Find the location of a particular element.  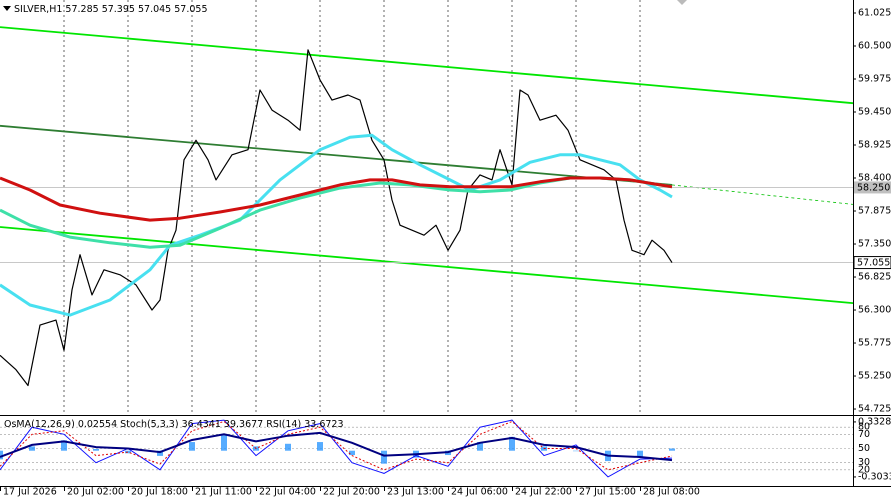

x-tick-label: 24 Jul 06:00 is located at coordinates (479, 492).